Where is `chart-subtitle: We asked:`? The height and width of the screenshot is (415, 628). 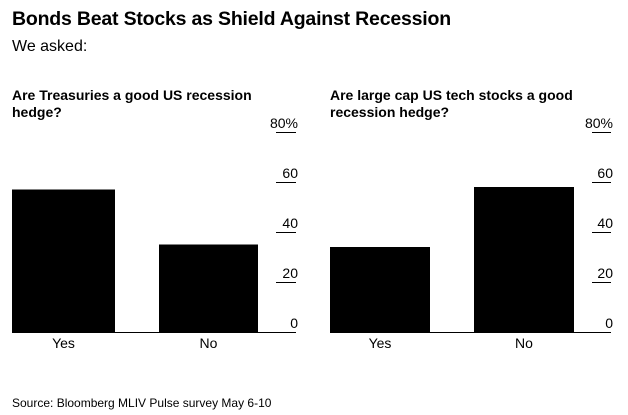 chart-subtitle: We asked: is located at coordinates (50, 46).